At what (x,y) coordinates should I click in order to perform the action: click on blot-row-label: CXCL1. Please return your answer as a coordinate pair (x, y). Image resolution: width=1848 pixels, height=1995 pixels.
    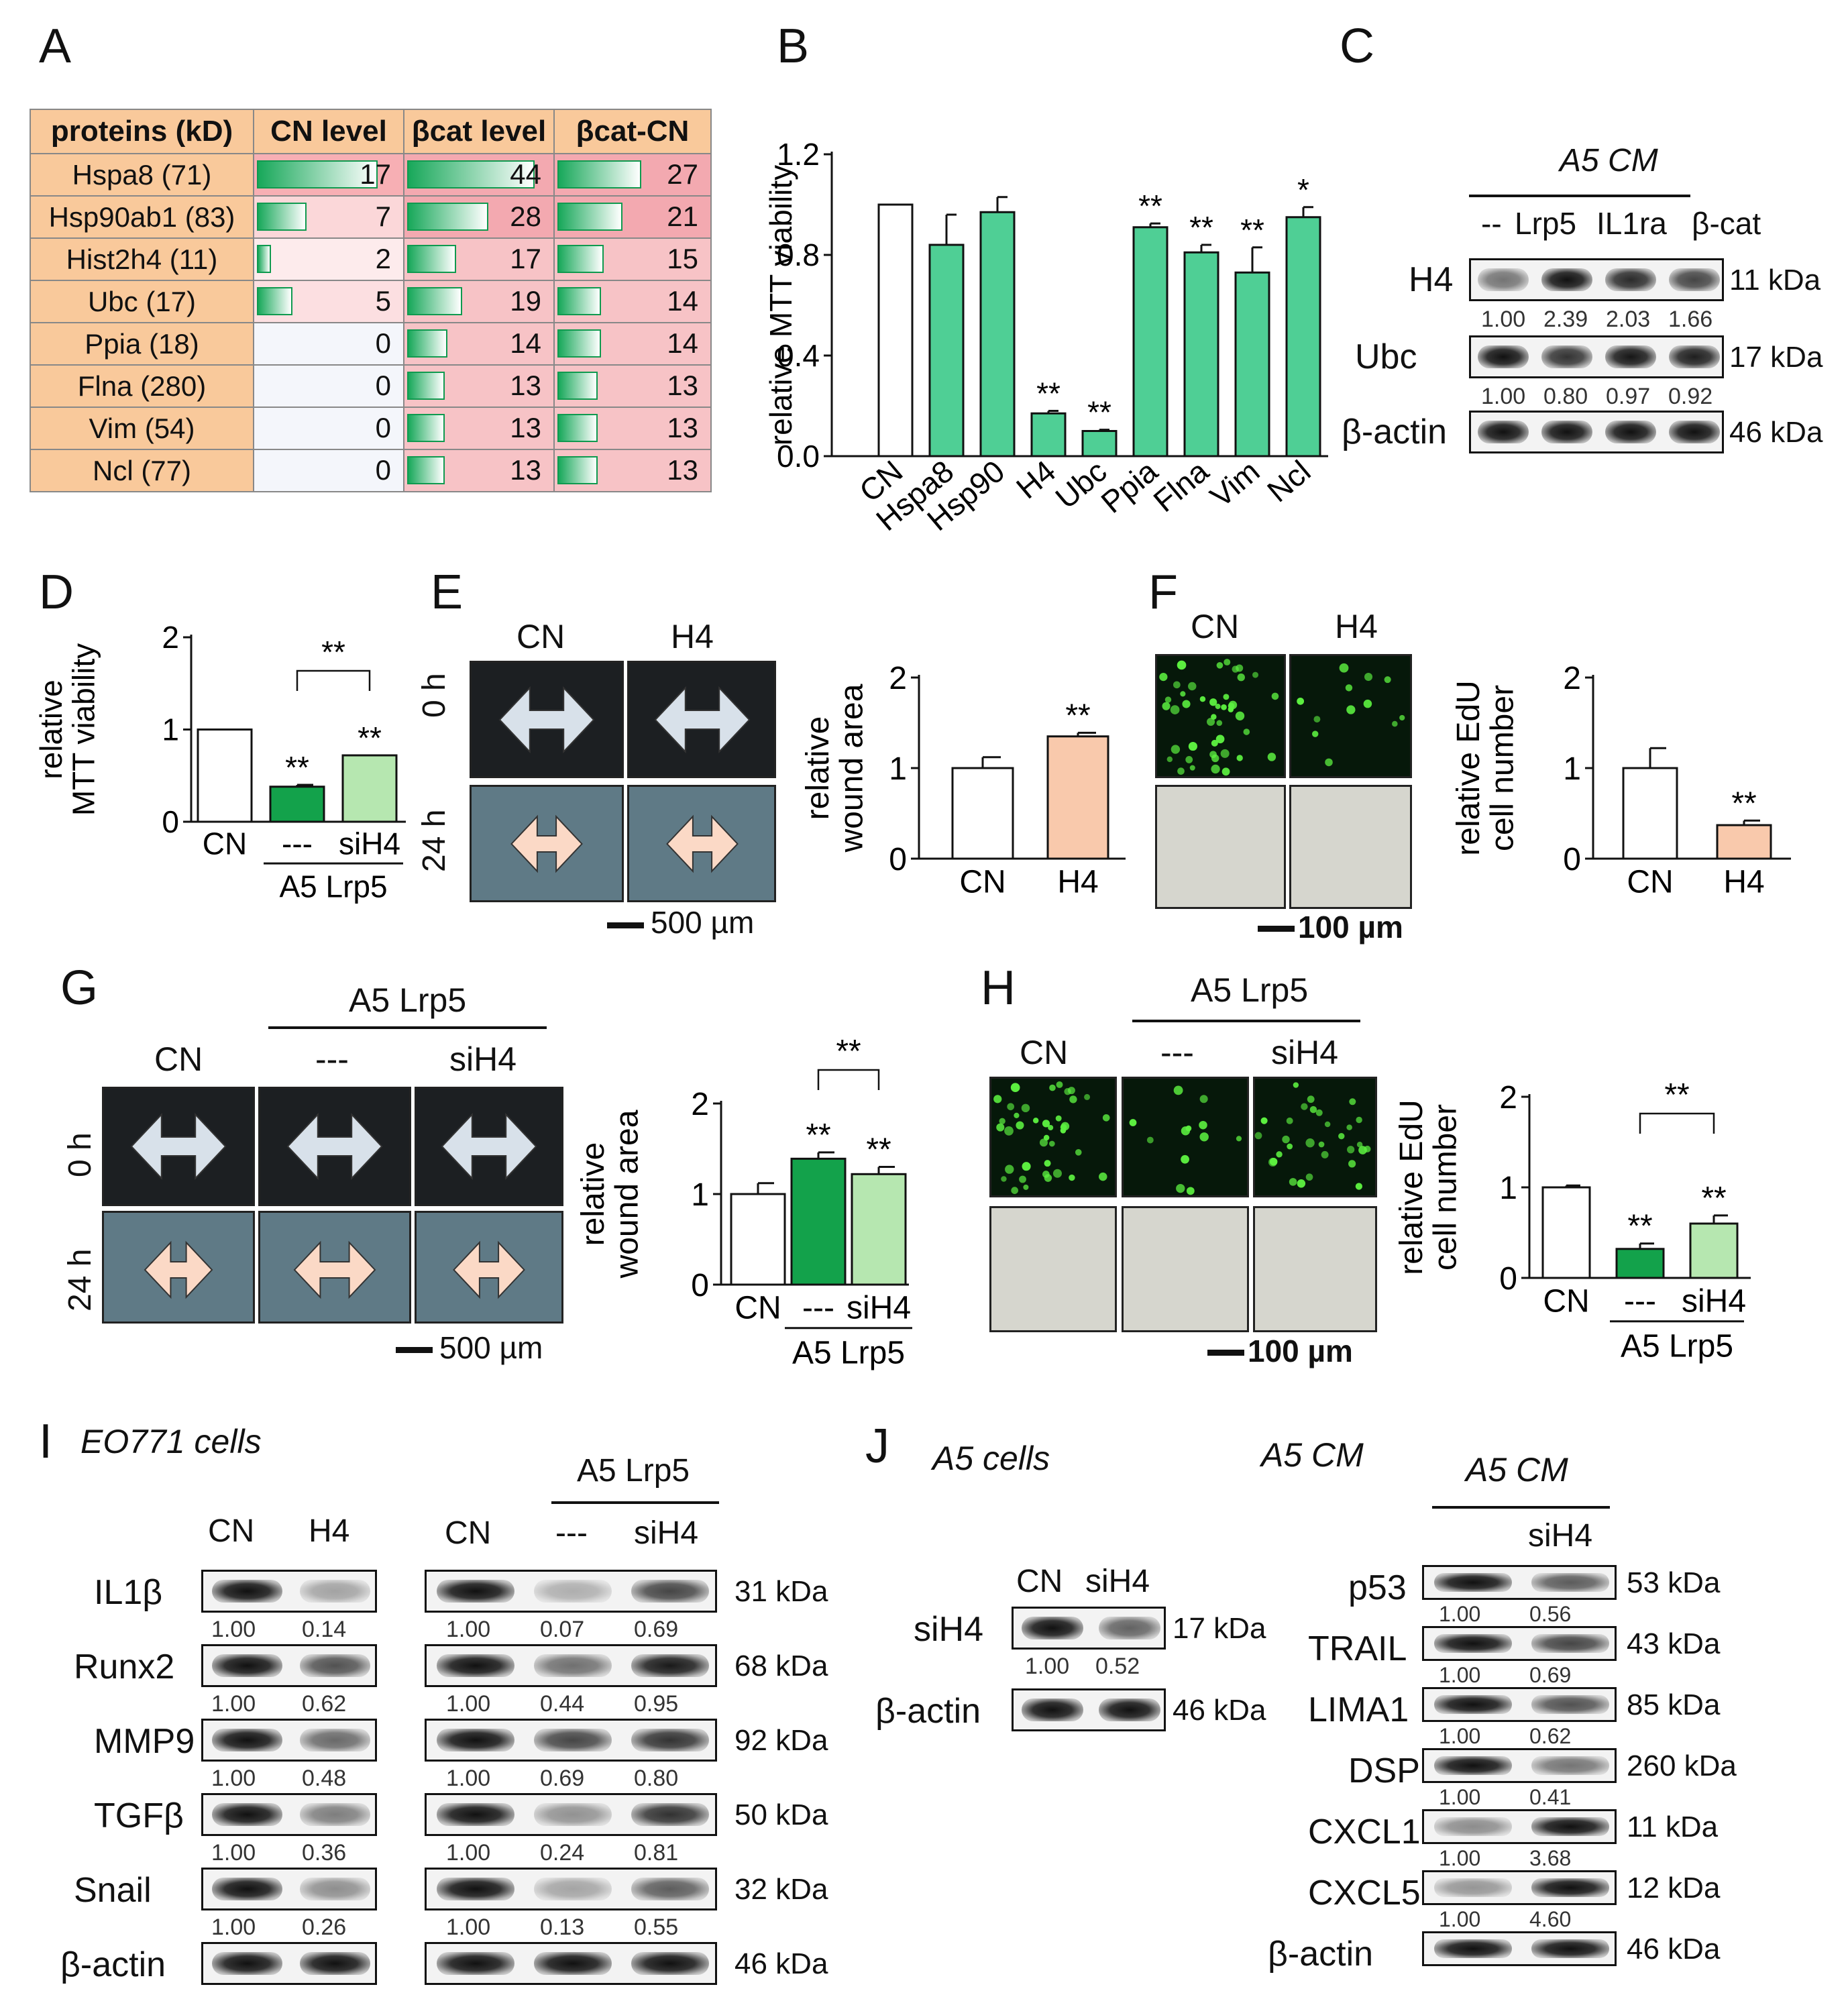
    Looking at the image, I should click on (1364, 1832).